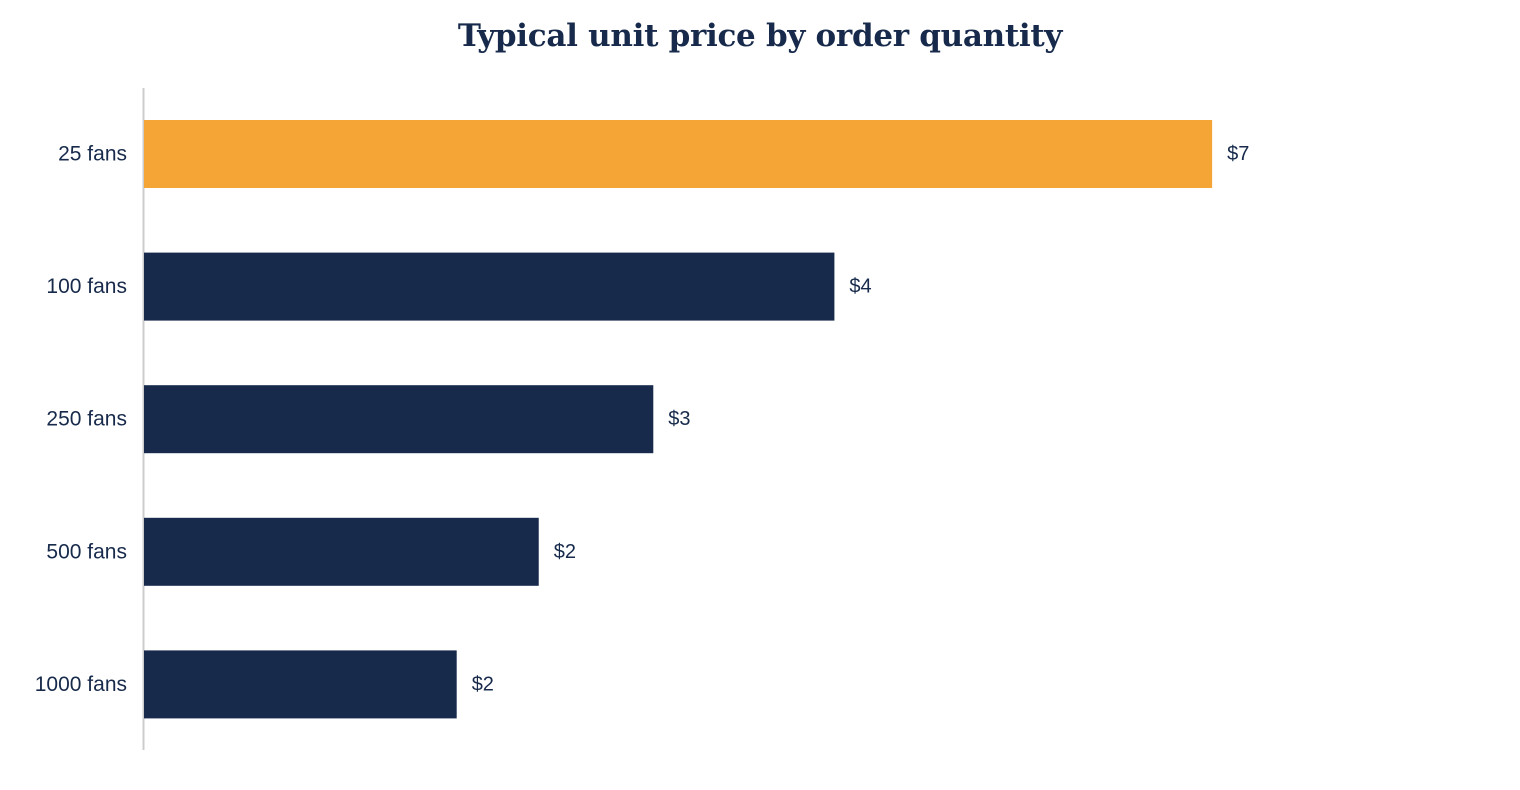 Image resolution: width=1520 pixels, height=790 pixels. I want to click on category-label: 500 fans, so click(86, 551).